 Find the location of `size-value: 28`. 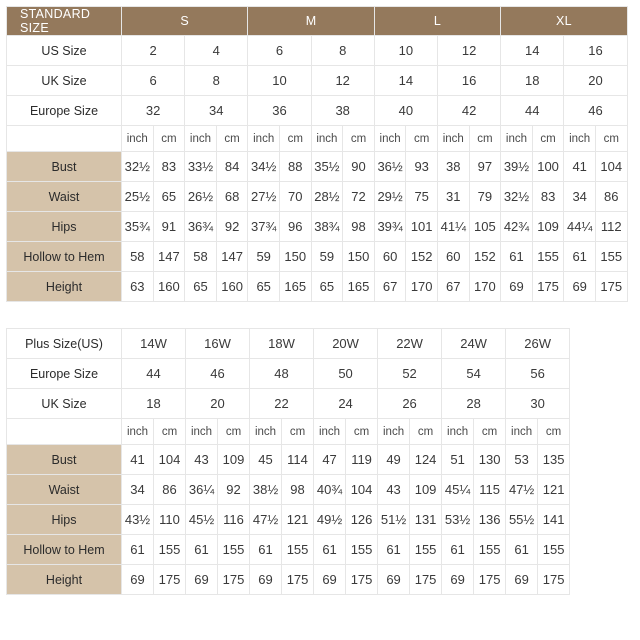

size-value: 28 is located at coordinates (474, 403).